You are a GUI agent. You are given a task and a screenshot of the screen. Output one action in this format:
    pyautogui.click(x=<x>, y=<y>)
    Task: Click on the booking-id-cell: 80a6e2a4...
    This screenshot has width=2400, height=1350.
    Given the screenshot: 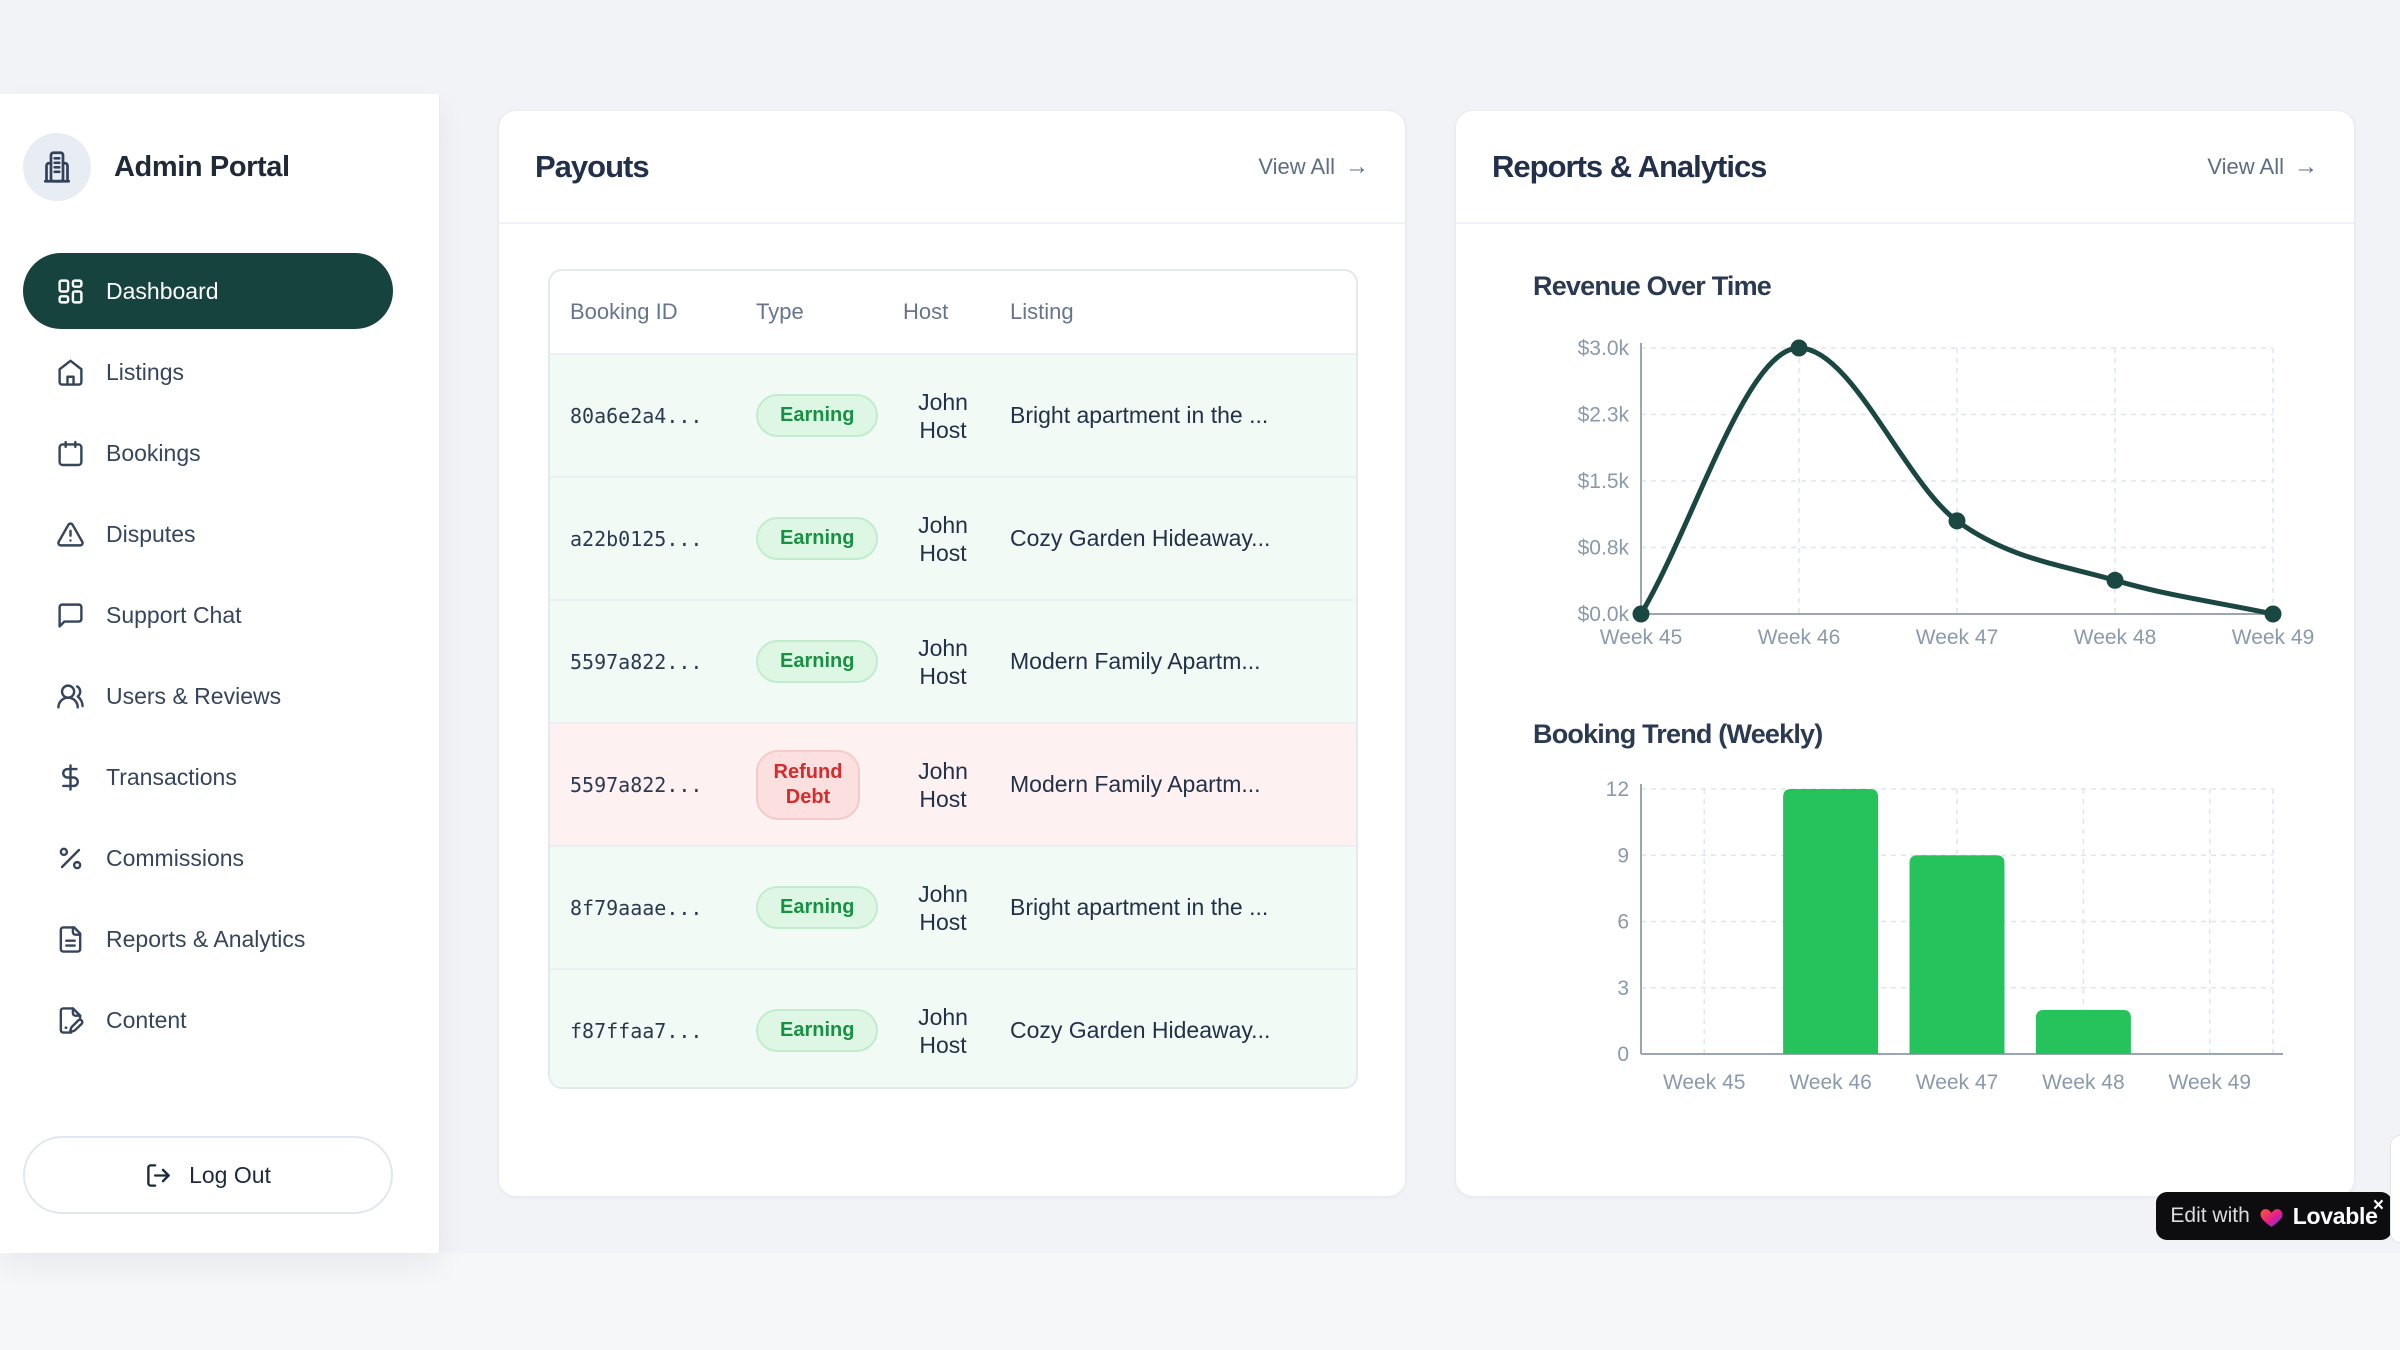 What is the action you would take?
    pyautogui.click(x=636, y=415)
    